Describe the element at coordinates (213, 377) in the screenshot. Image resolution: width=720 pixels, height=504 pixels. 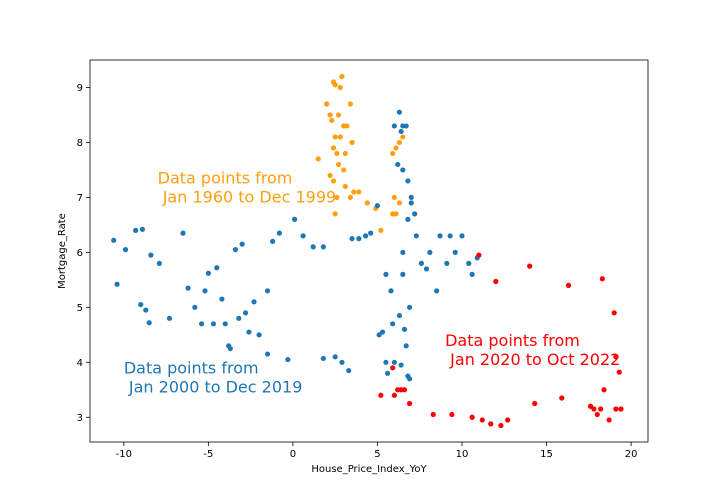
I see `annotation-text: Data points from Jan 2000 to Dec 2019` at that location.